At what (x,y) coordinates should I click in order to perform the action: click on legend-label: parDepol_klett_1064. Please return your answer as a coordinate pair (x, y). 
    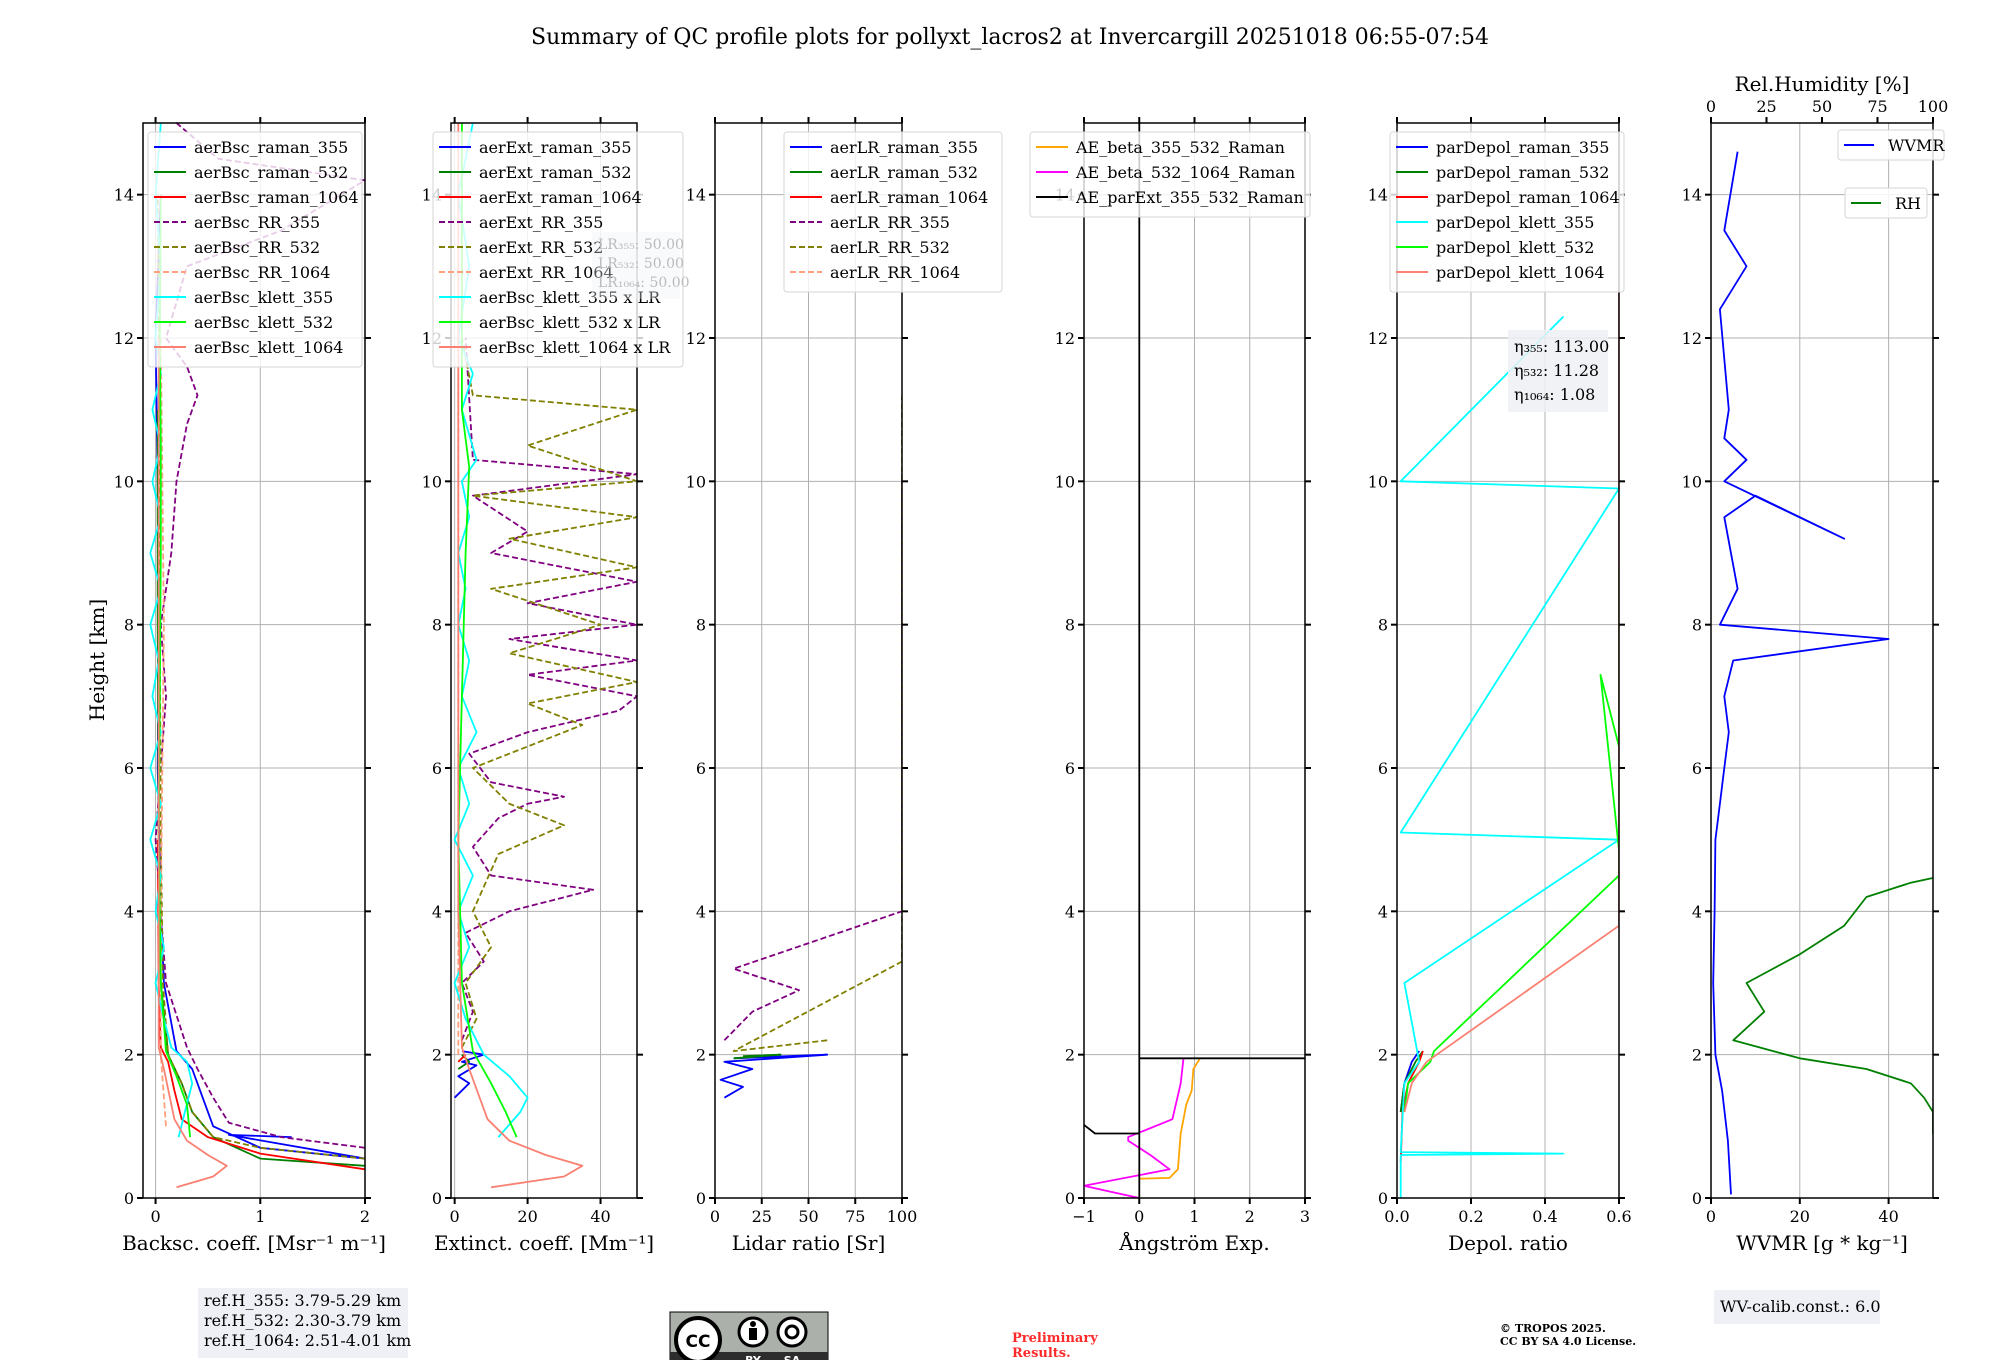
    Looking at the image, I should click on (1520, 272).